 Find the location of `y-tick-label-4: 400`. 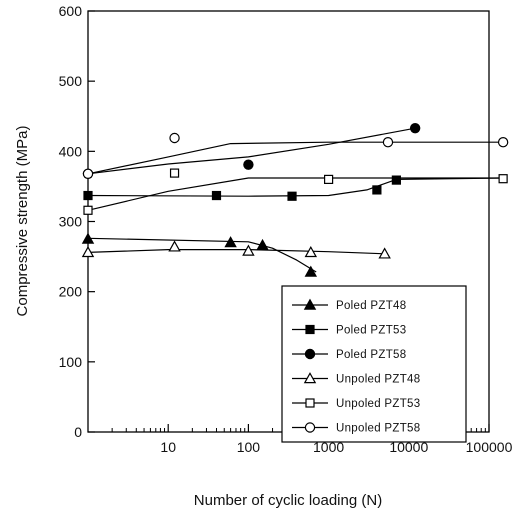

y-tick-label-4: 400 is located at coordinates (71, 151).